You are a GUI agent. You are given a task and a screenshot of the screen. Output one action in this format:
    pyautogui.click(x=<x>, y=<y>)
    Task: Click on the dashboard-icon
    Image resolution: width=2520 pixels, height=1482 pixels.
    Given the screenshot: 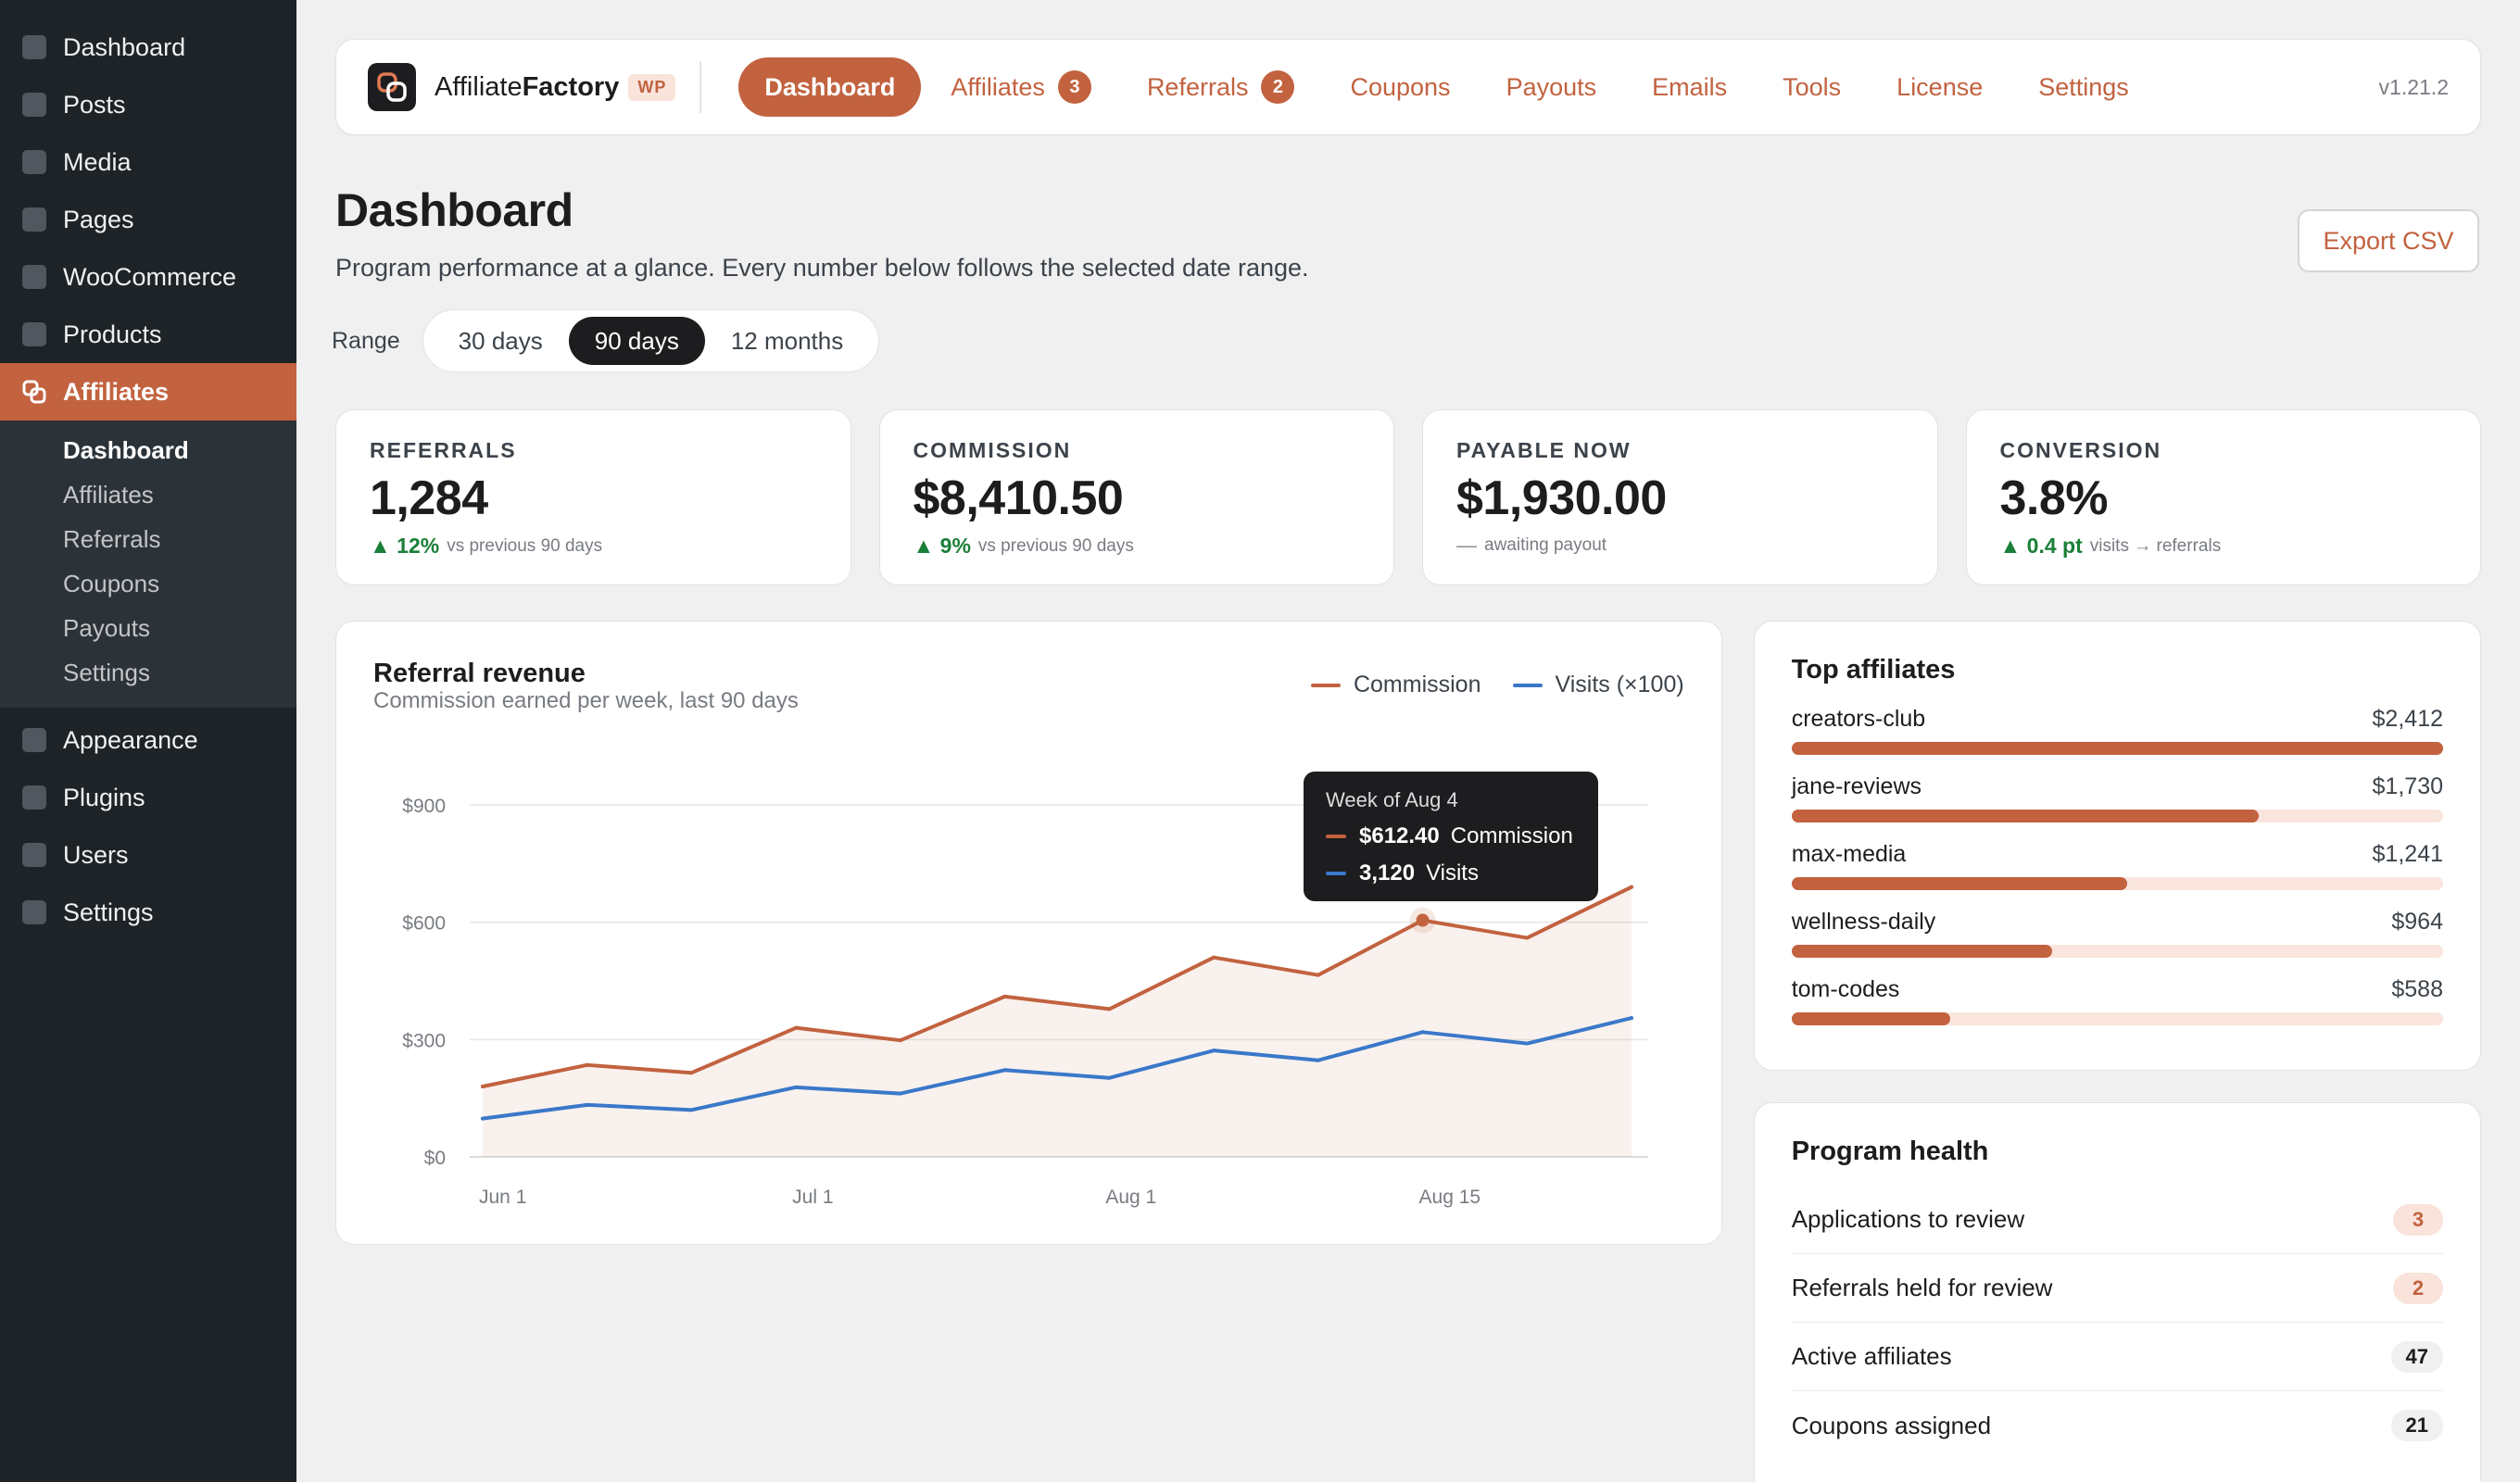 What is the action you would take?
    pyautogui.click(x=34, y=47)
    